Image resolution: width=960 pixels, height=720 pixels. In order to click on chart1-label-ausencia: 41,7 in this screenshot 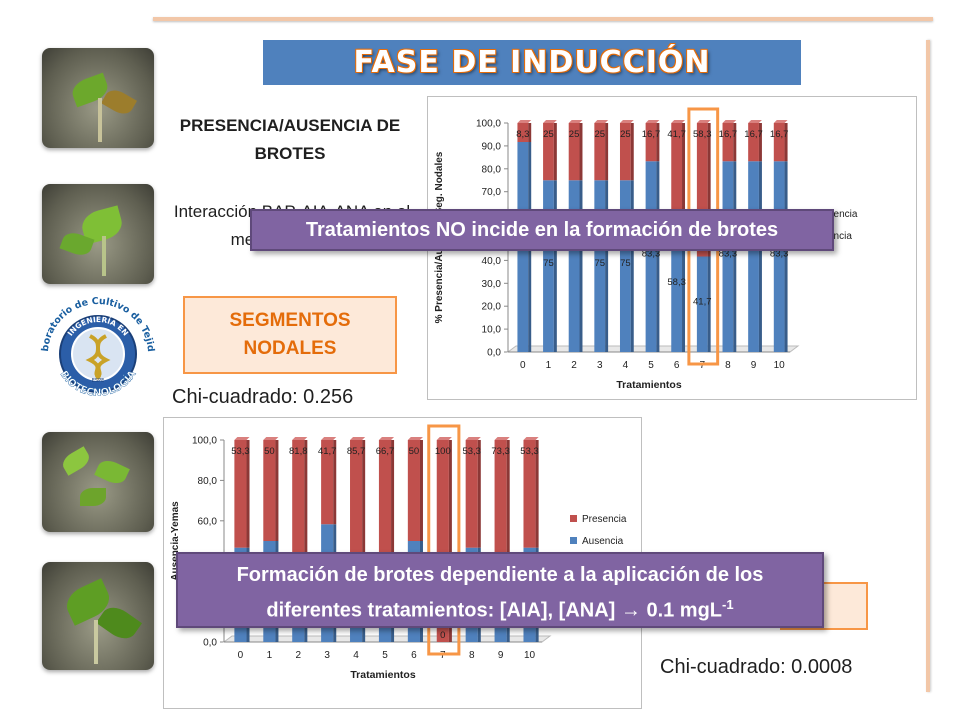, I will do `click(702, 301)`.